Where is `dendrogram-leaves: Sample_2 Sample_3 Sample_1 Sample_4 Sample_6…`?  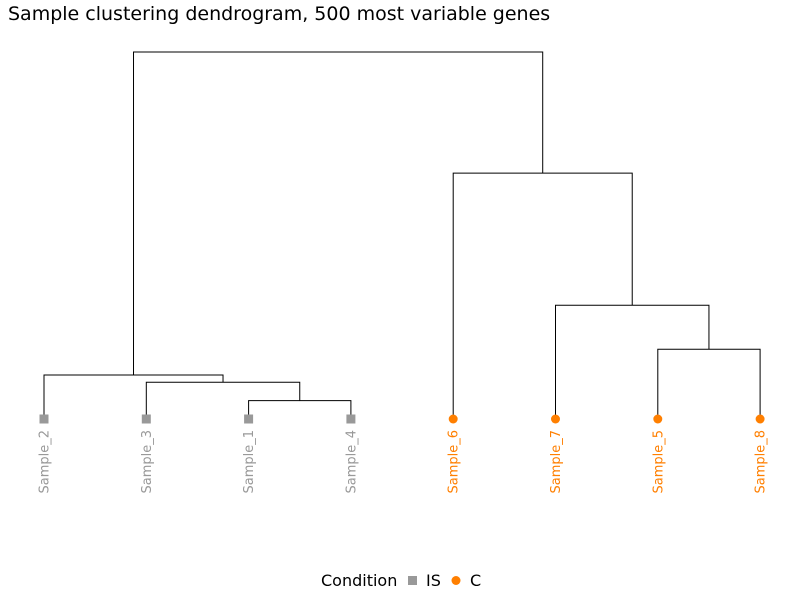
dendrogram-leaves: Sample_2 Sample_3 Sample_1 Sample_4 Sample_6… is located at coordinates (403, 454).